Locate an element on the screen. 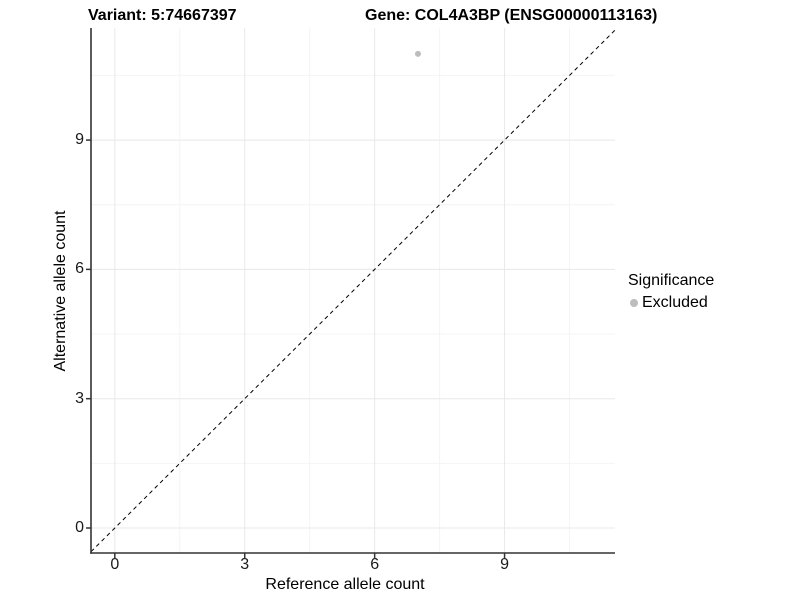  legend-item-excluded: Excluded is located at coordinates (672, 303).